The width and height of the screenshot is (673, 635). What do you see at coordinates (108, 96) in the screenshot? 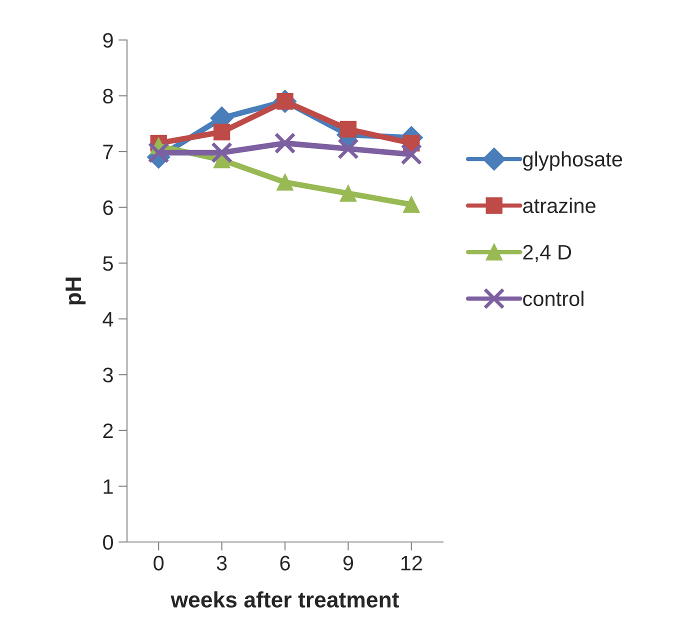
I see `y-tick-label: 8` at bounding box center [108, 96].